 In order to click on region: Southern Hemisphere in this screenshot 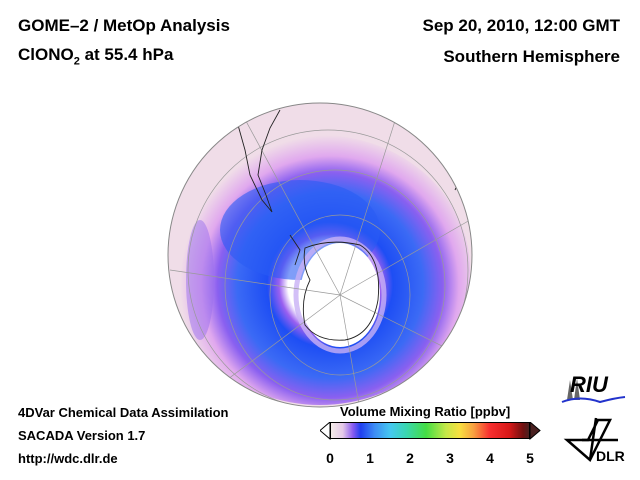, I will do `click(531, 56)`.